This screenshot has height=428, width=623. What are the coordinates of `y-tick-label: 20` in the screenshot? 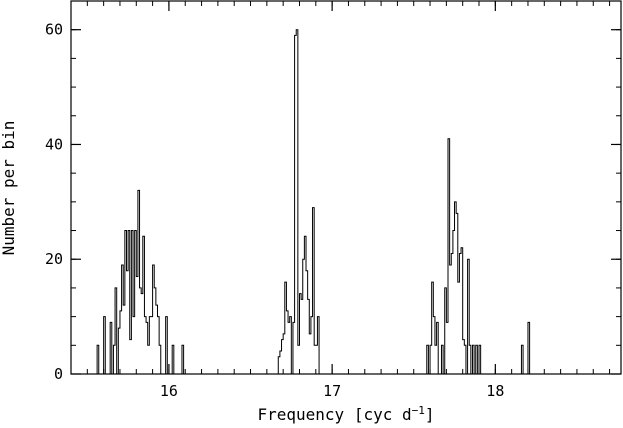 It's located at (54, 259).